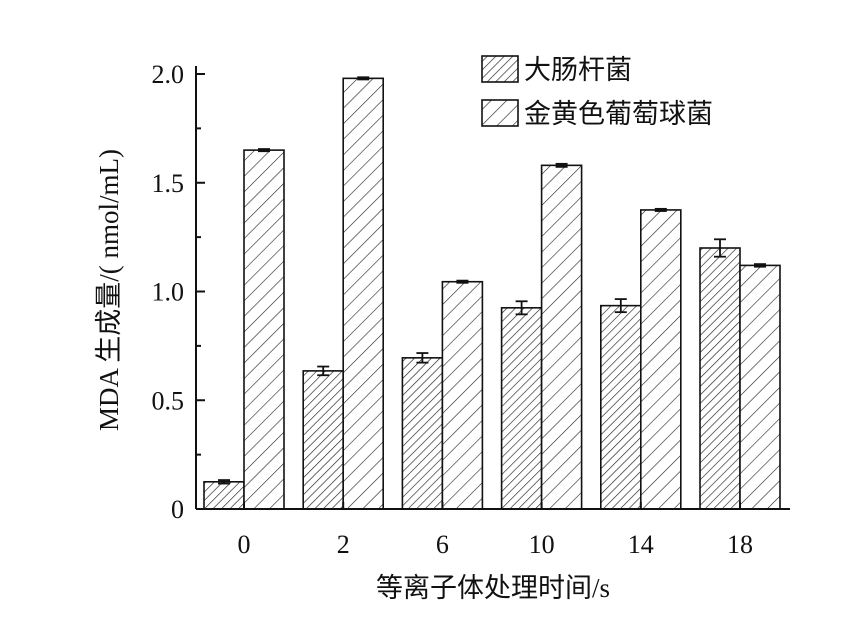  What do you see at coordinates (462, 395) in the screenshot?
I see `bar-s1-c2` at bounding box center [462, 395].